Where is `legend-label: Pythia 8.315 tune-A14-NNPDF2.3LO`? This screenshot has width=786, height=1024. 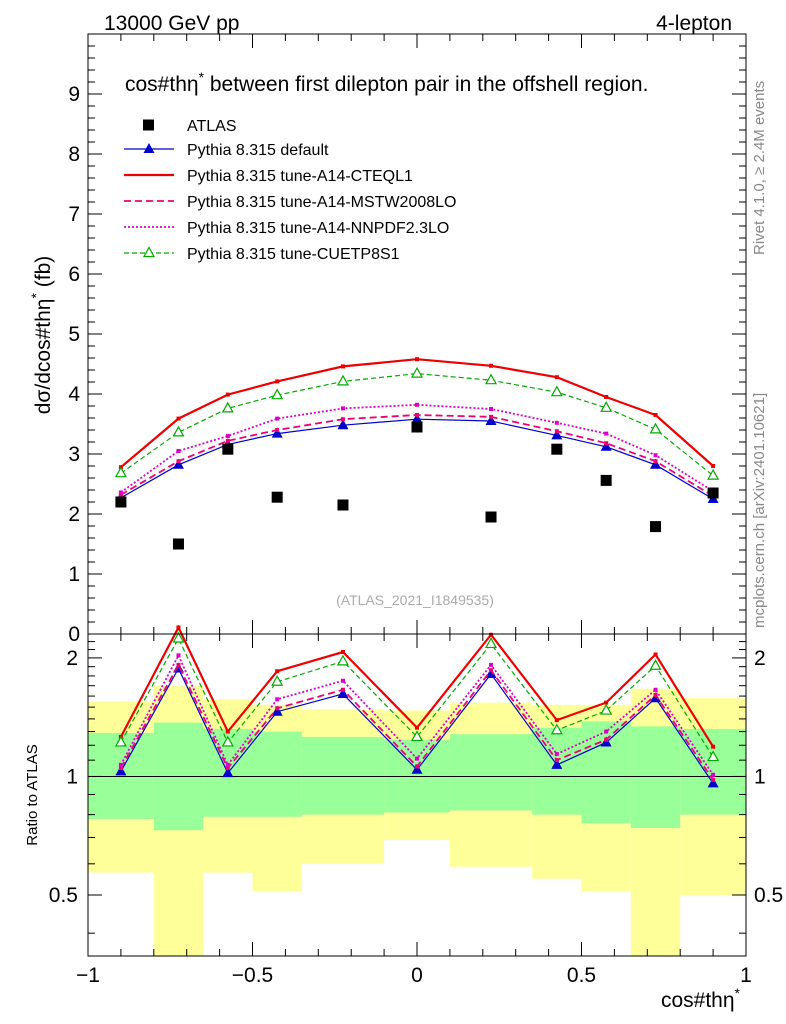 legend-label: Pythia 8.315 tune-A14-NNPDF2.3LO is located at coordinates (318, 228).